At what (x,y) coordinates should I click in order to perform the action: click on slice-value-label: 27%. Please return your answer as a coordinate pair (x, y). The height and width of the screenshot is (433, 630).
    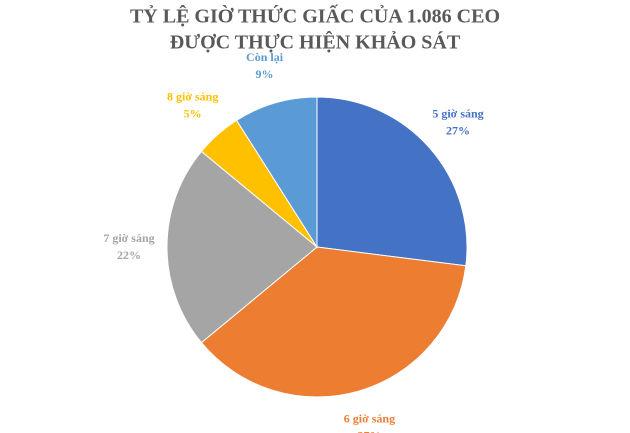
    Looking at the image, I should click on (458, 130).